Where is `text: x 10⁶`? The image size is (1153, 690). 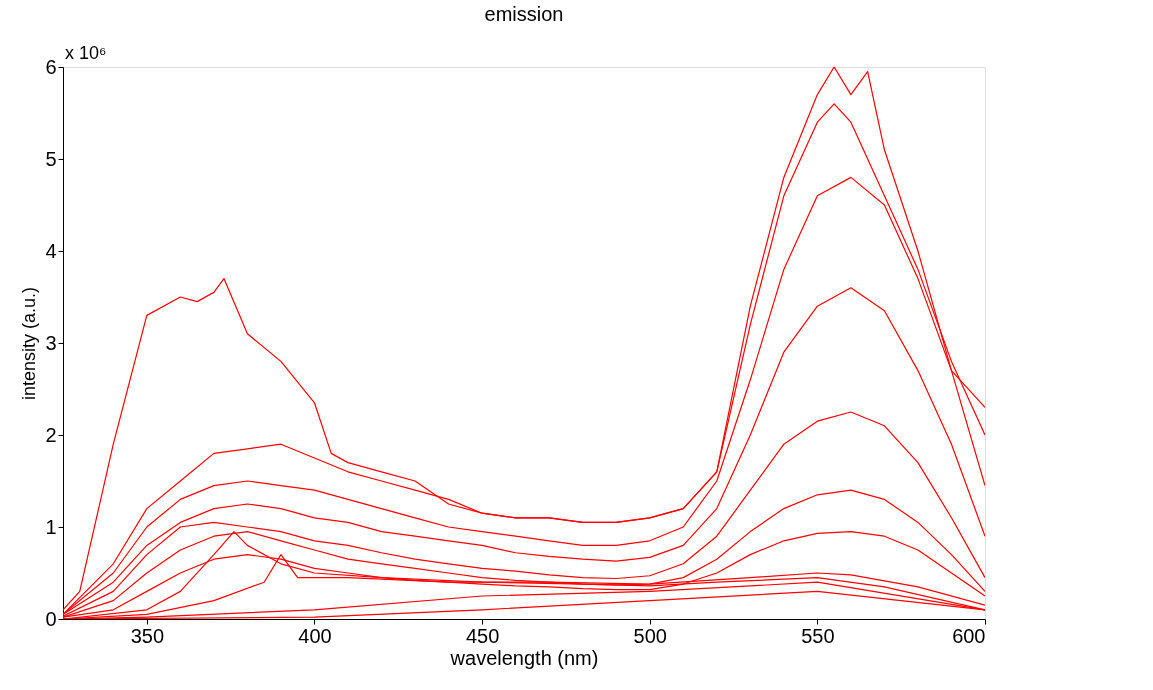 text: x 10⁶ is located at coordinates (86, 53).